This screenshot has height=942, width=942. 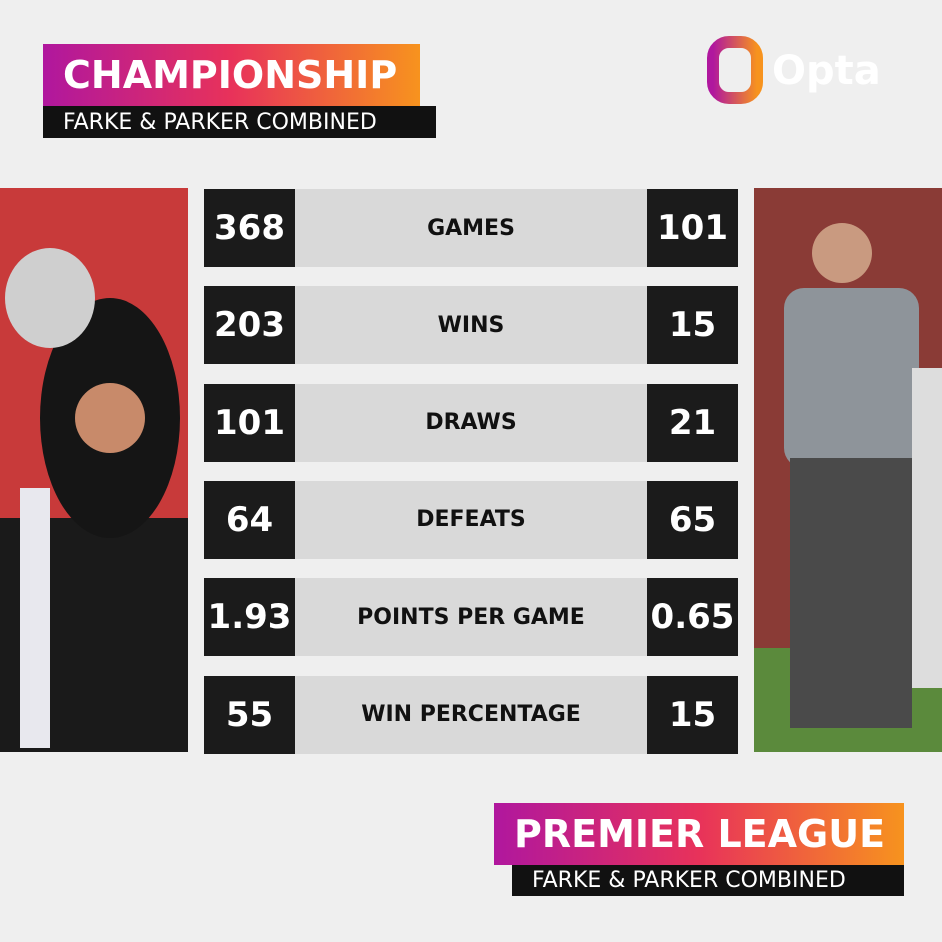 What do you see at coordinates (848, 470) in the screenshot?
I see `right-photo` at bounding box center [848, 470].